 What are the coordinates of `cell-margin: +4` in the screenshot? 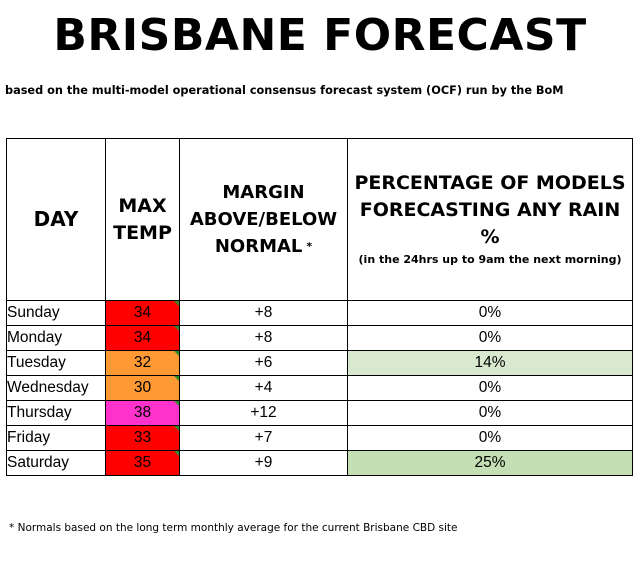 It's located at (263, 388).